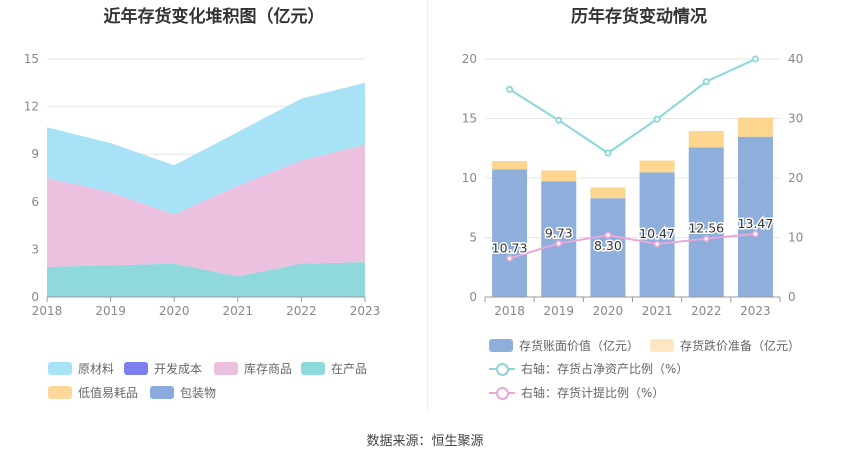 This screenshot has height=459, width=850. Describe the element at coordinates (214, 17) in the screenshot. I see `left-chart-title: 近年存货变化堆积图（亿元）` at that location.